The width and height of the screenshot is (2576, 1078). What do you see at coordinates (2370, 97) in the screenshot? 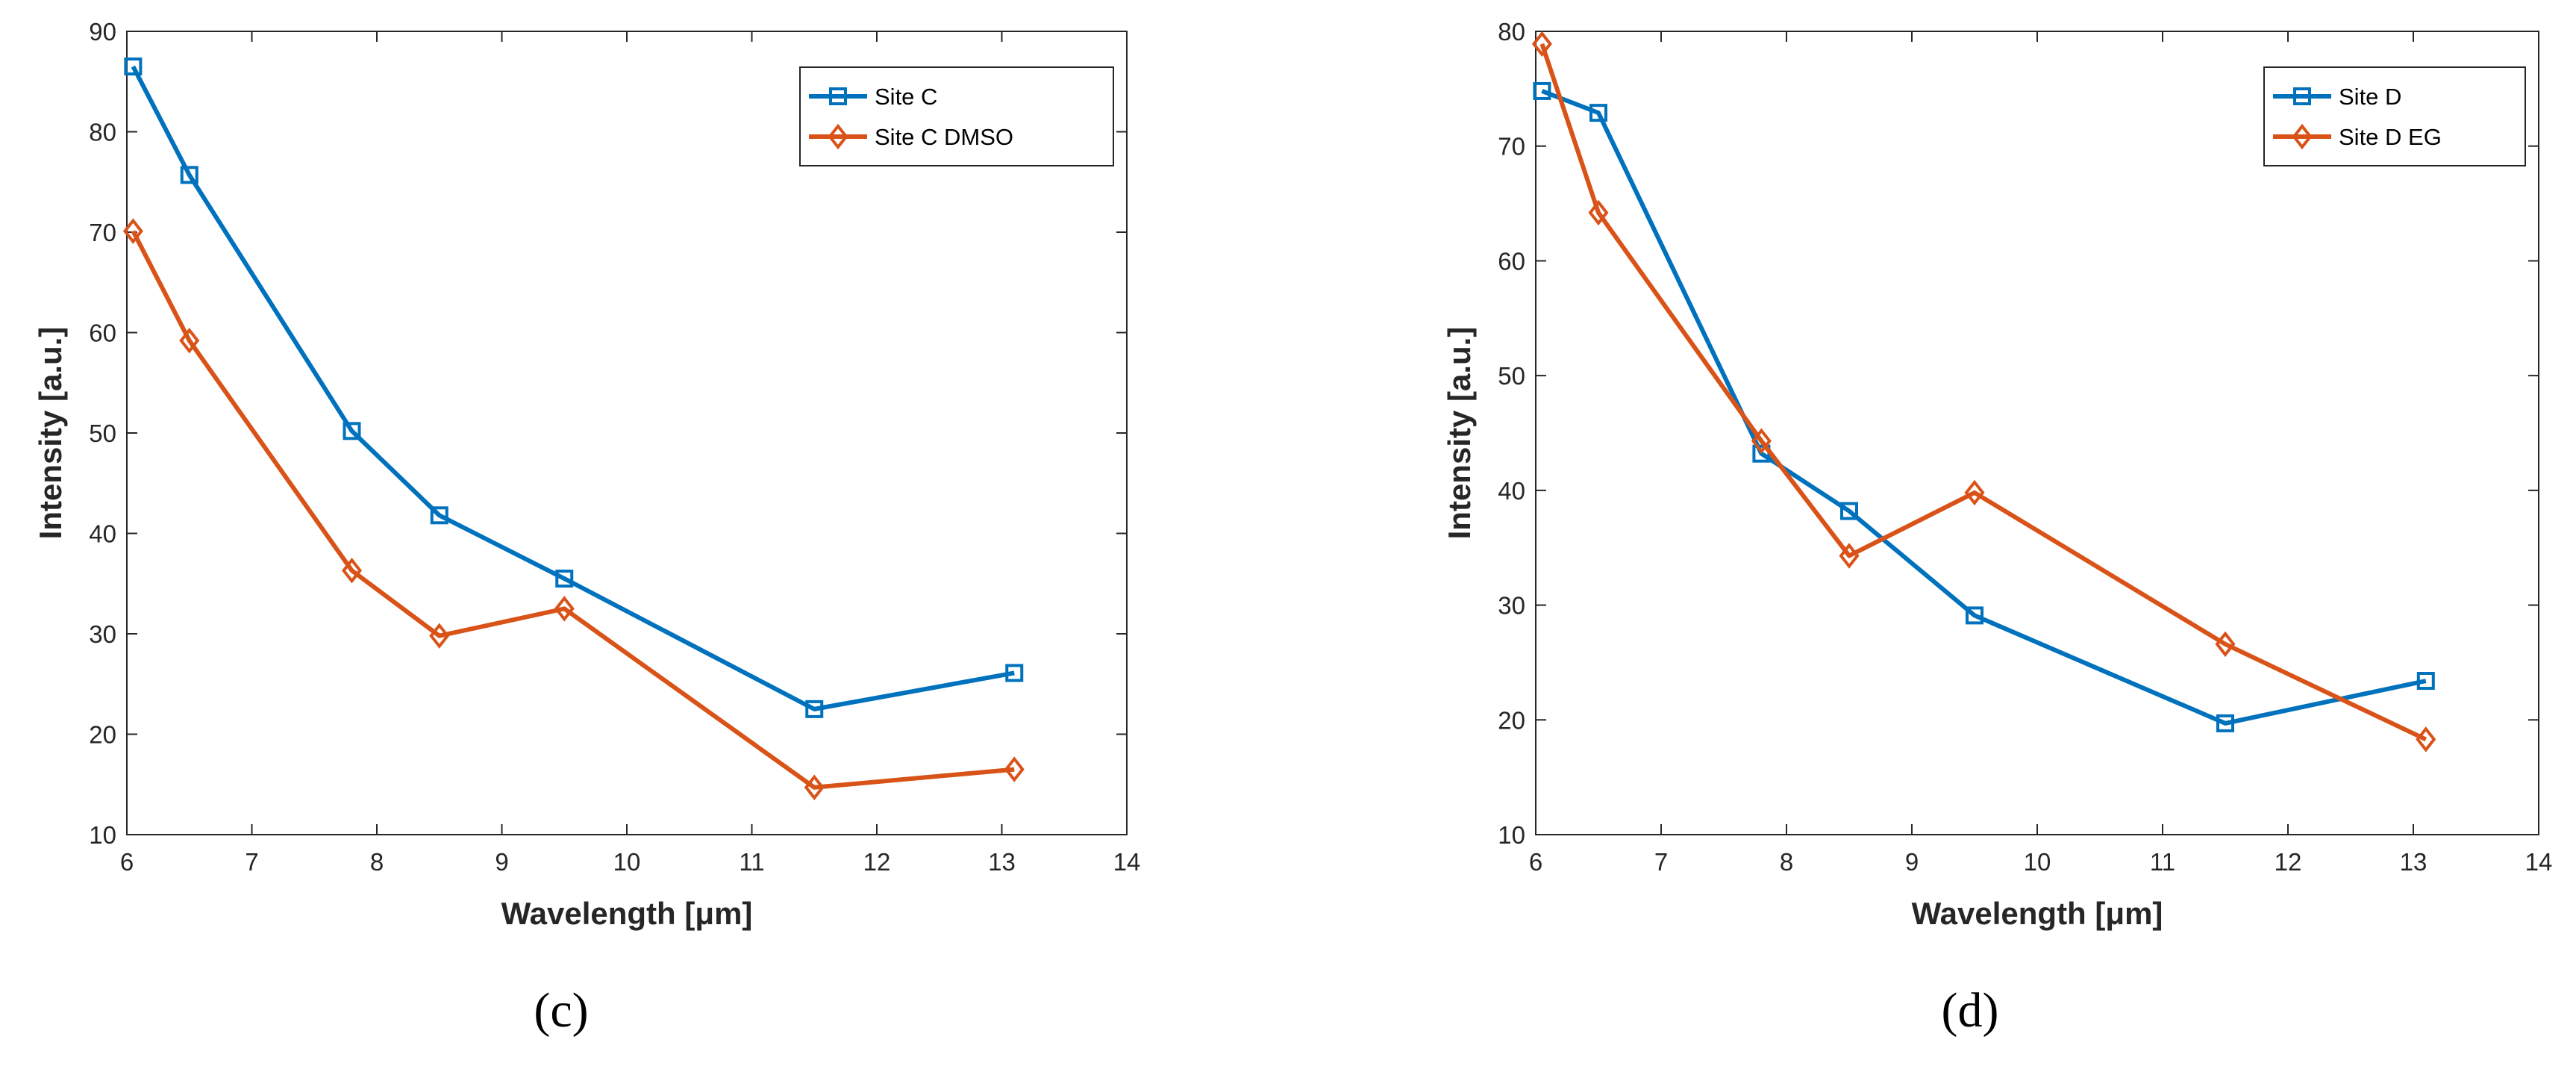
I see `legend-entry-label: Site D` at bounding box center [2370, 97].